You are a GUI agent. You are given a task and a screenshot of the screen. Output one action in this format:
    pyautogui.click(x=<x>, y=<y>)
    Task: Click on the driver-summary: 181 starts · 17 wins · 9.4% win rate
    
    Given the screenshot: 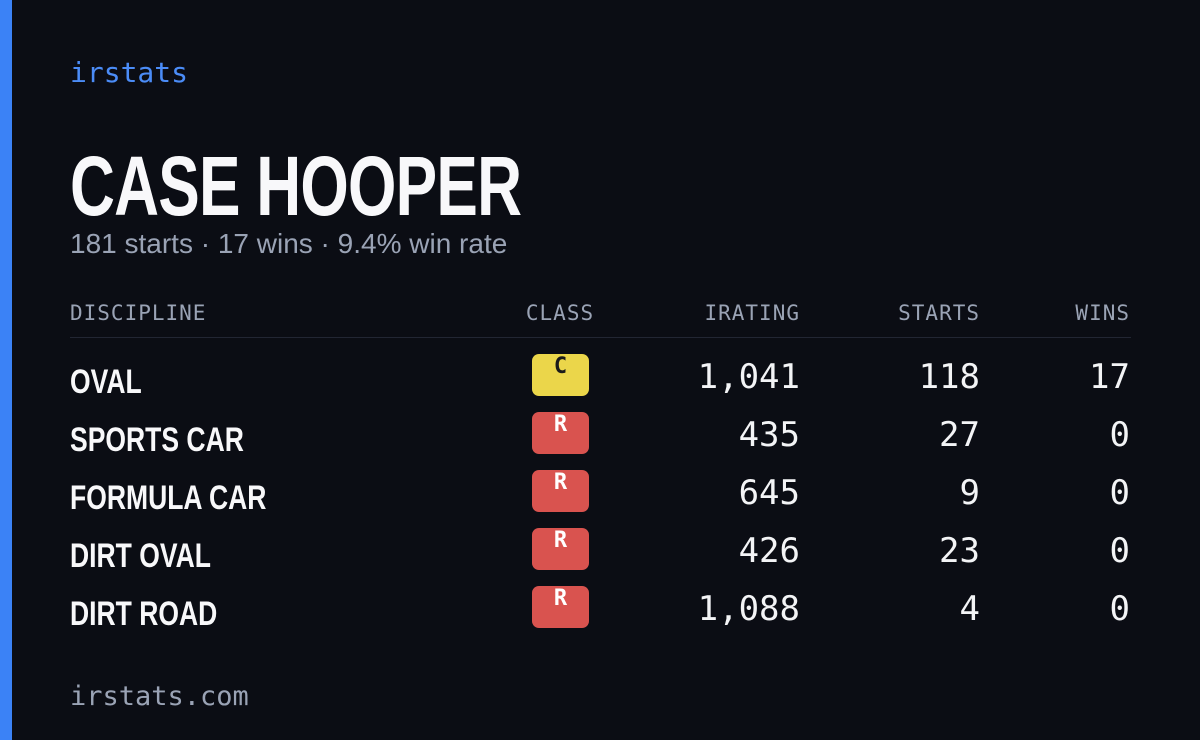 What is the action you would take?
    pyautogui.click(x=289, y=243)
    